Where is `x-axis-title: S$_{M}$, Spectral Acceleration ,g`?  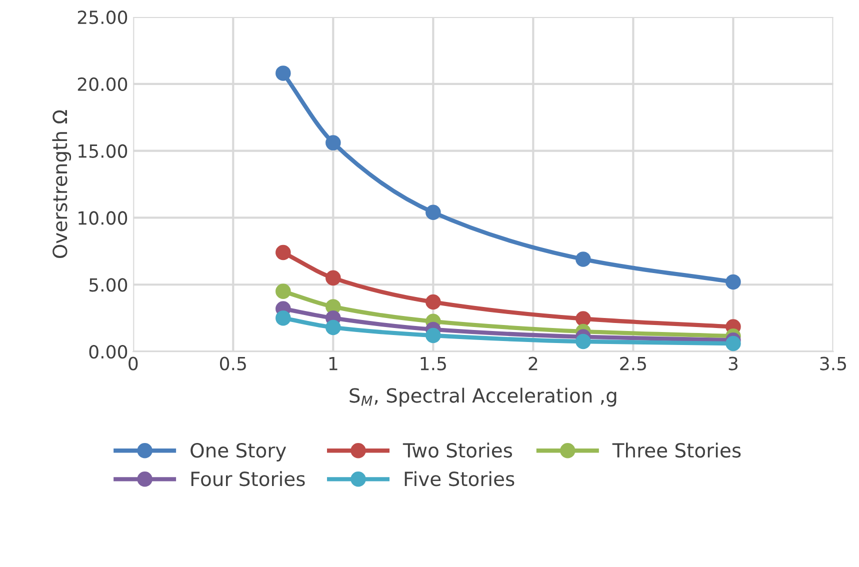
x-axis-title: S$_{M}$, Spectral Acceleration ,g is located at coordinates (483, 397).